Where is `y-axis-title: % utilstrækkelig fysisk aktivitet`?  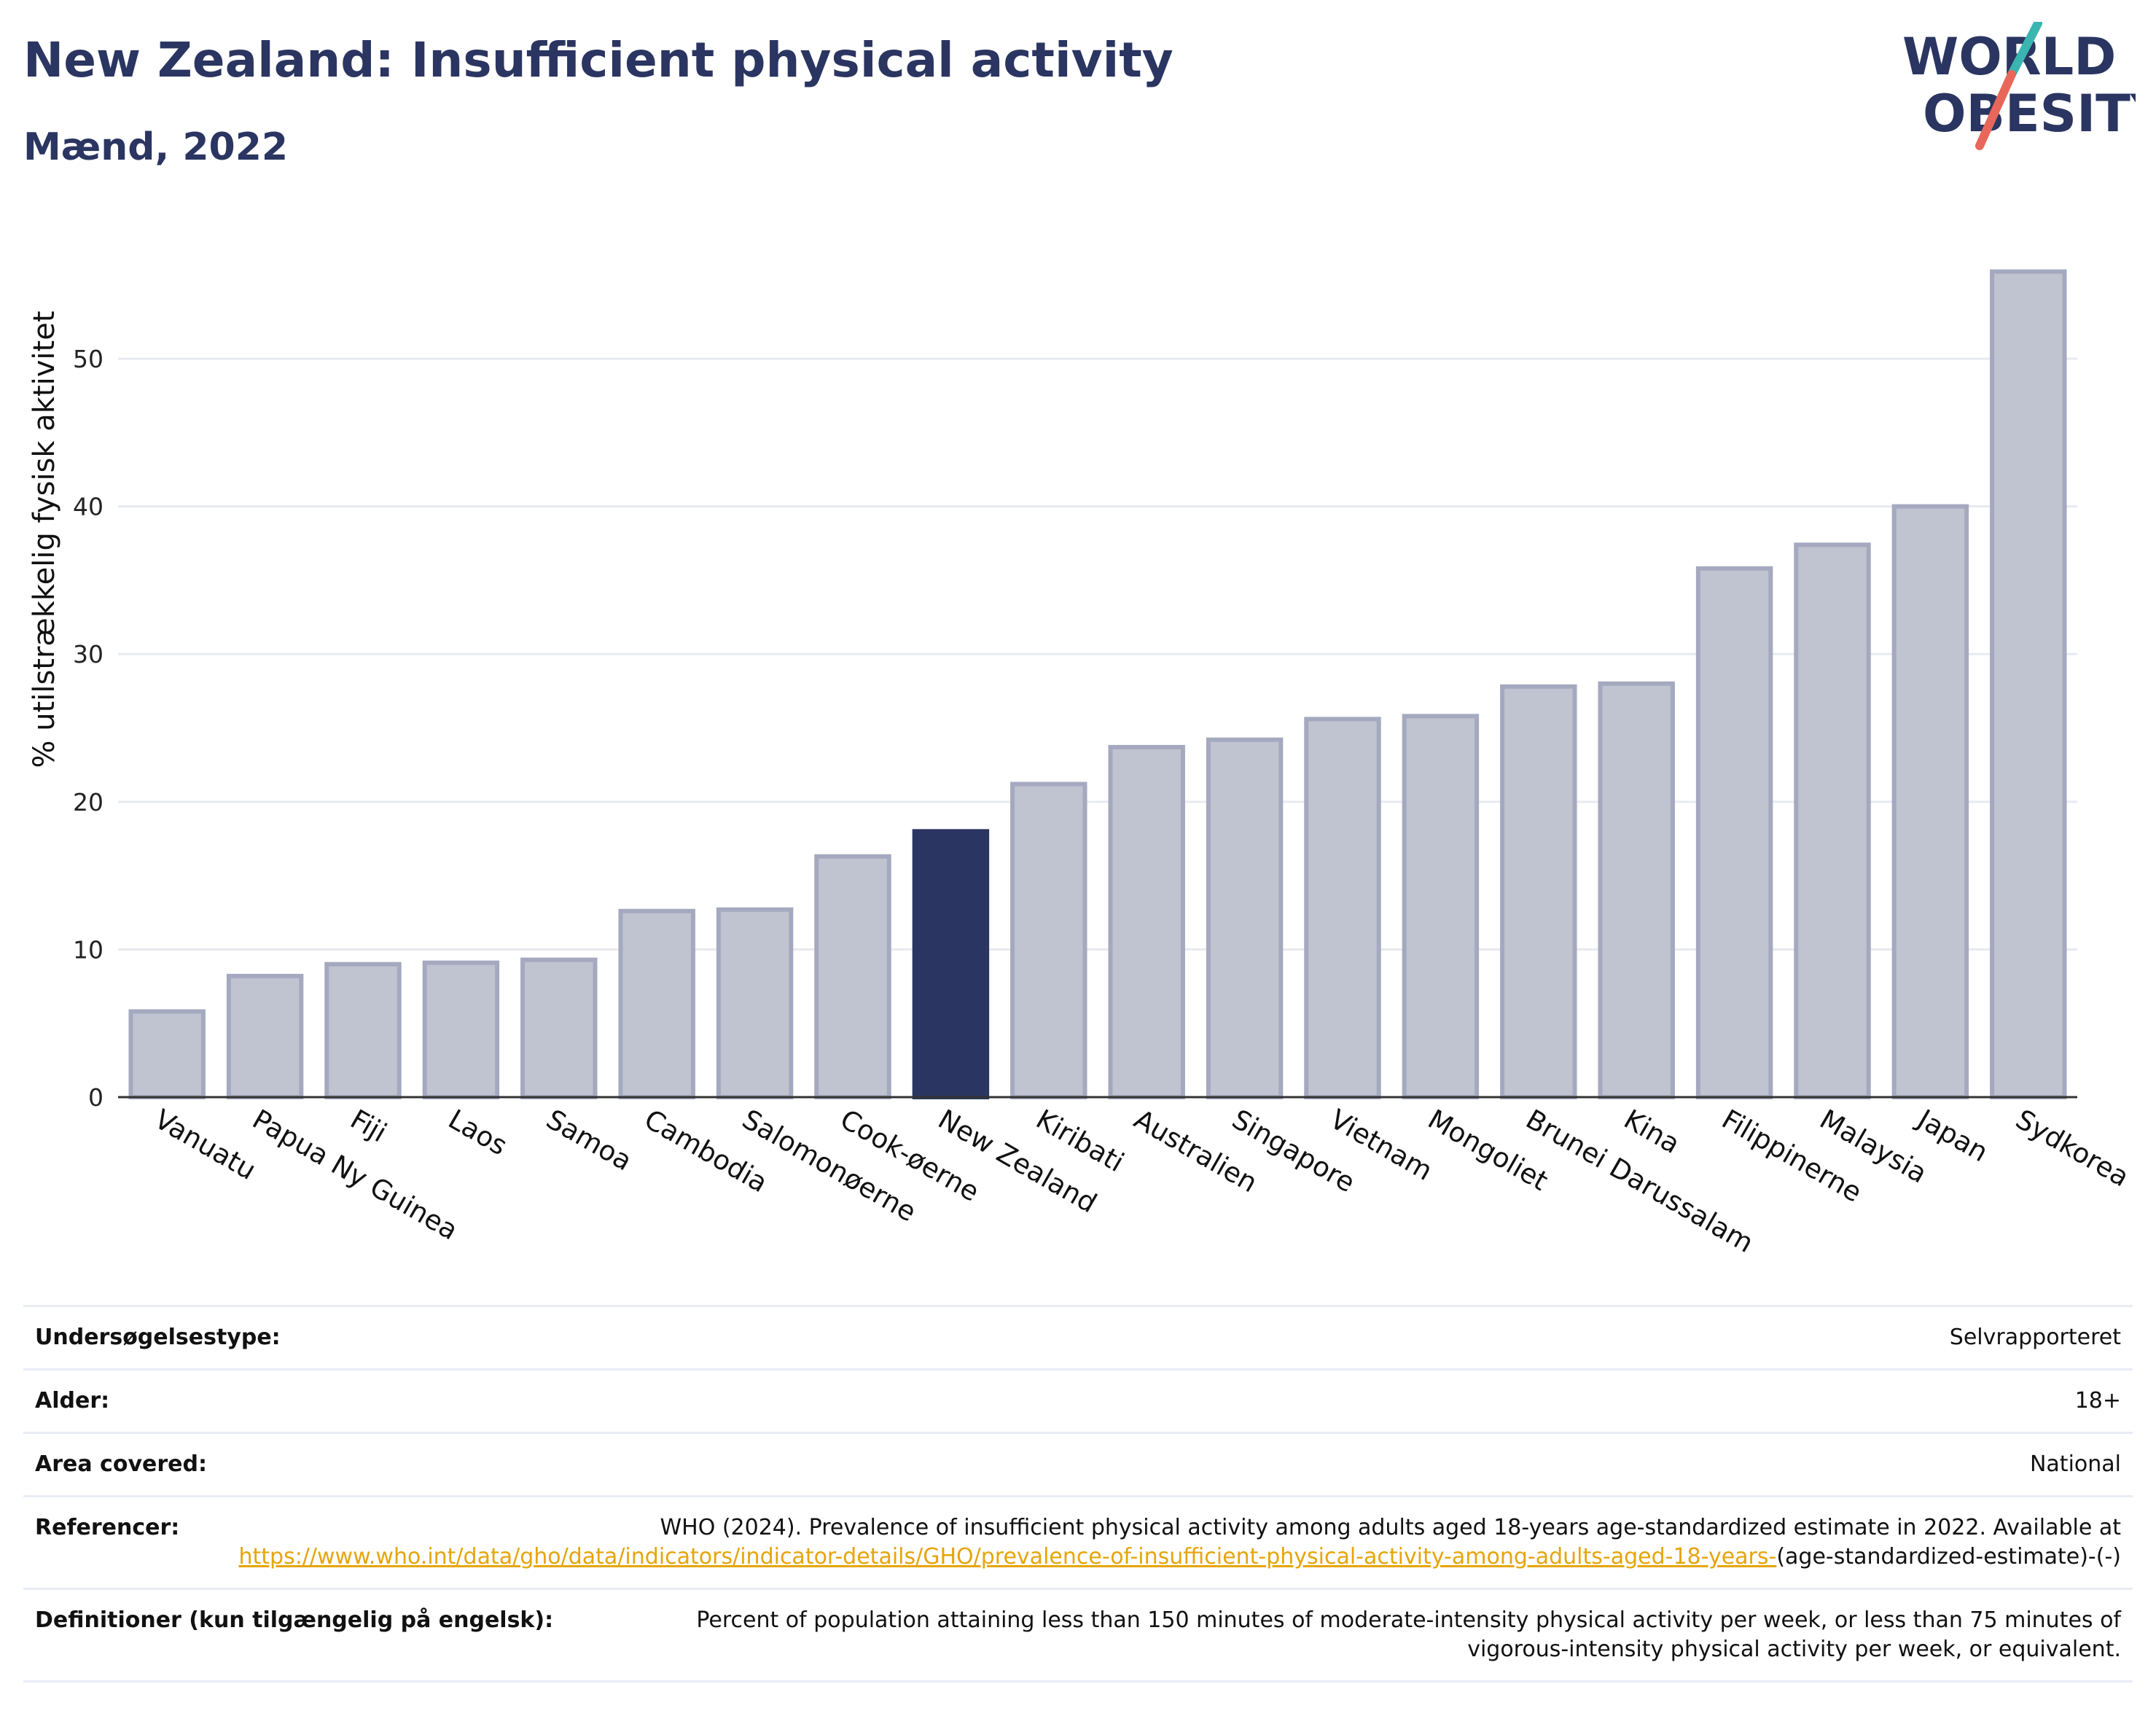 y-axis-title: % utilstrækkelig fysisk aktivitet is located at coordinates (45, 539).